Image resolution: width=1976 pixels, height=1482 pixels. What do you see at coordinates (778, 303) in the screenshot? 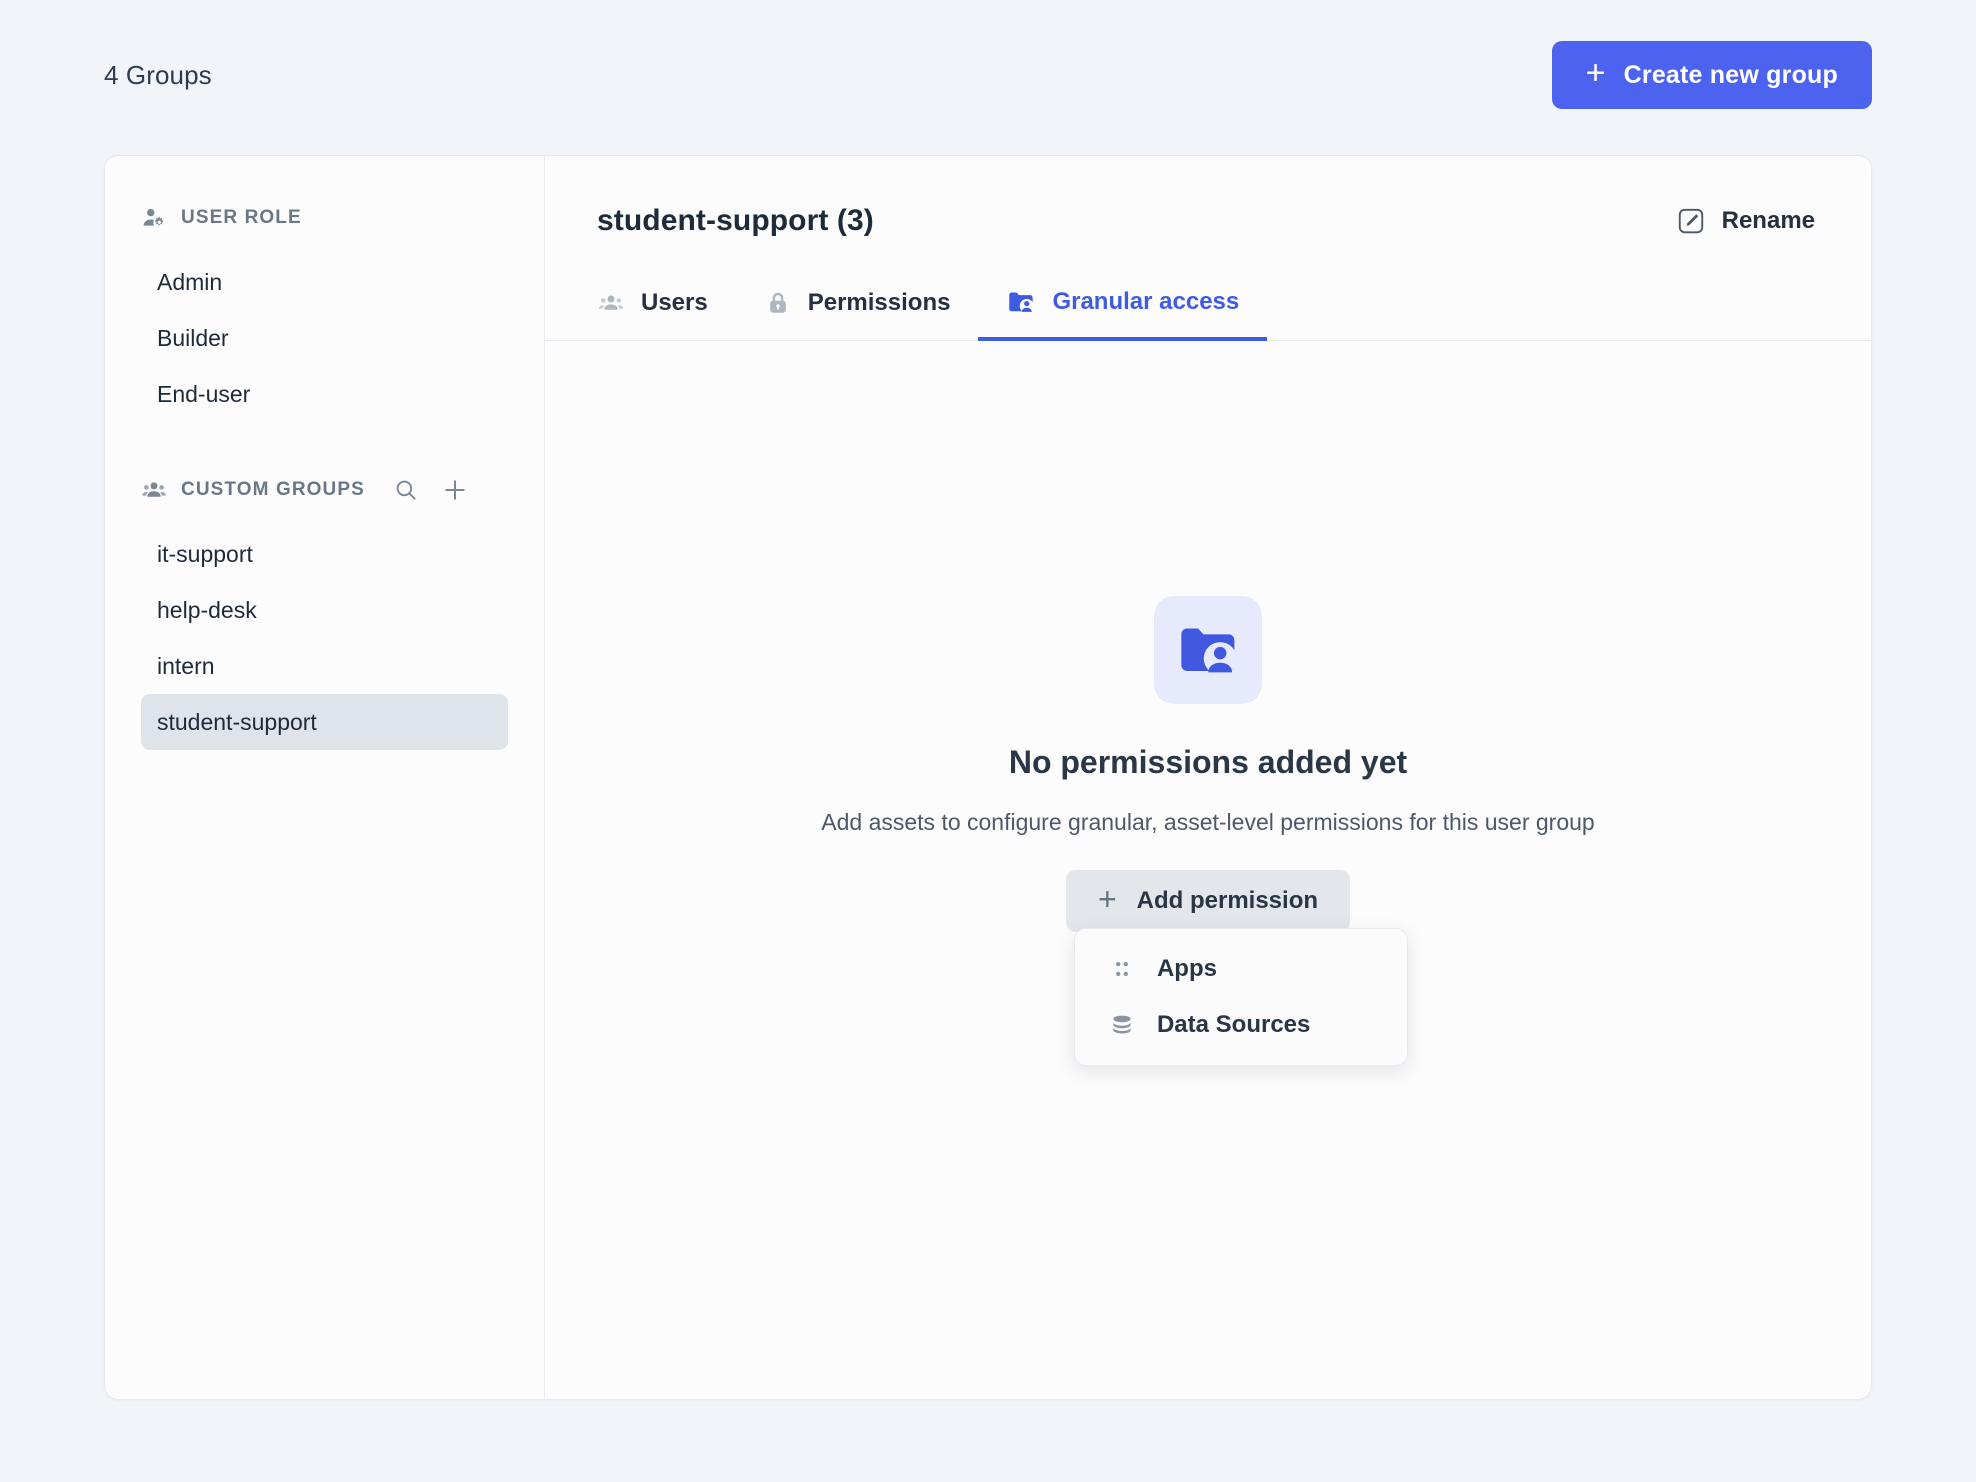
I see `lock-icon` at bounding box center [778, 303].